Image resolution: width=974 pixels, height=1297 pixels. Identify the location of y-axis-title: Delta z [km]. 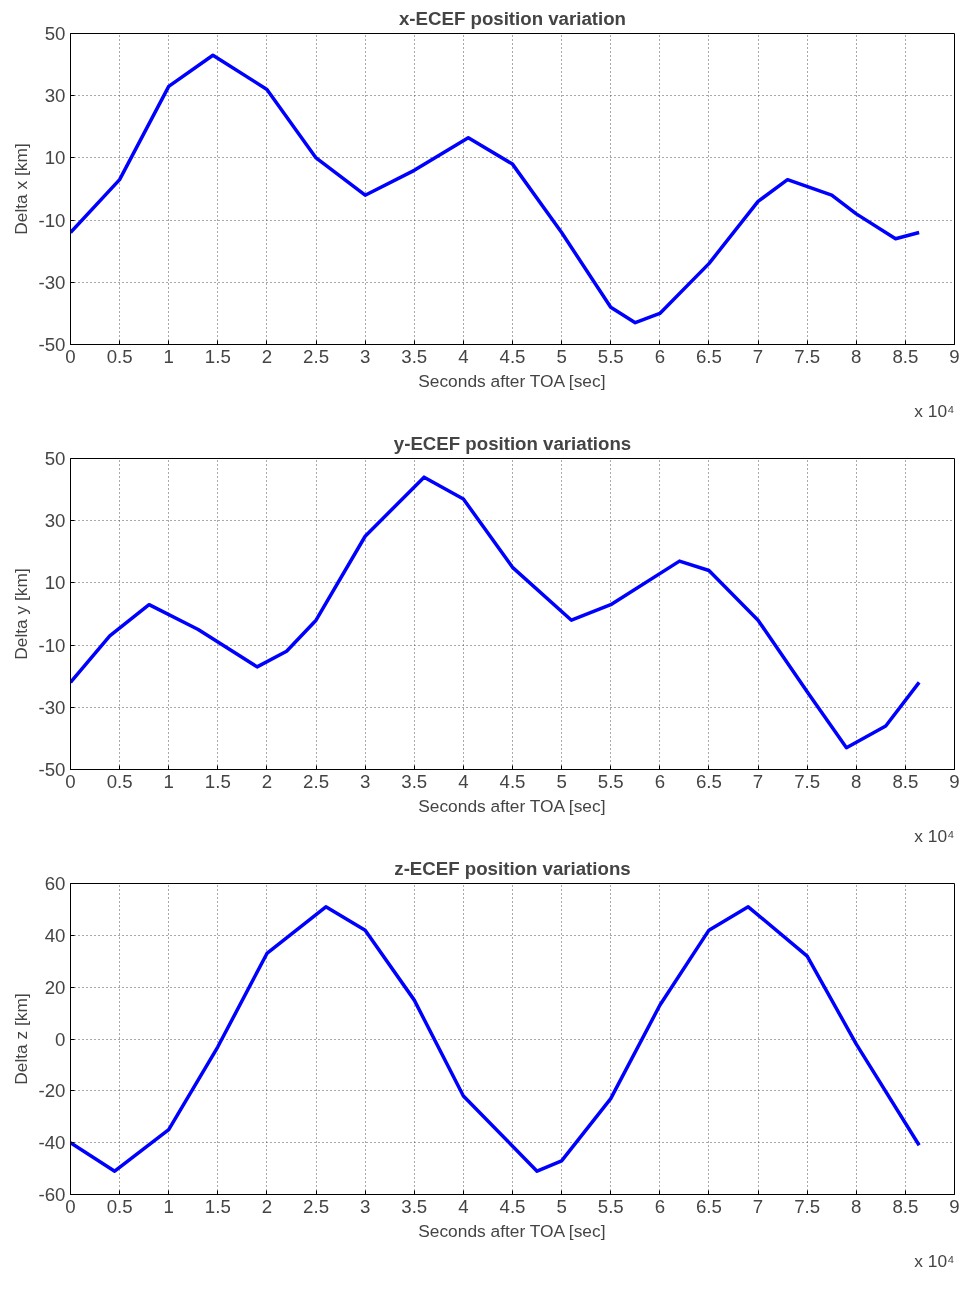
(20, 1039).